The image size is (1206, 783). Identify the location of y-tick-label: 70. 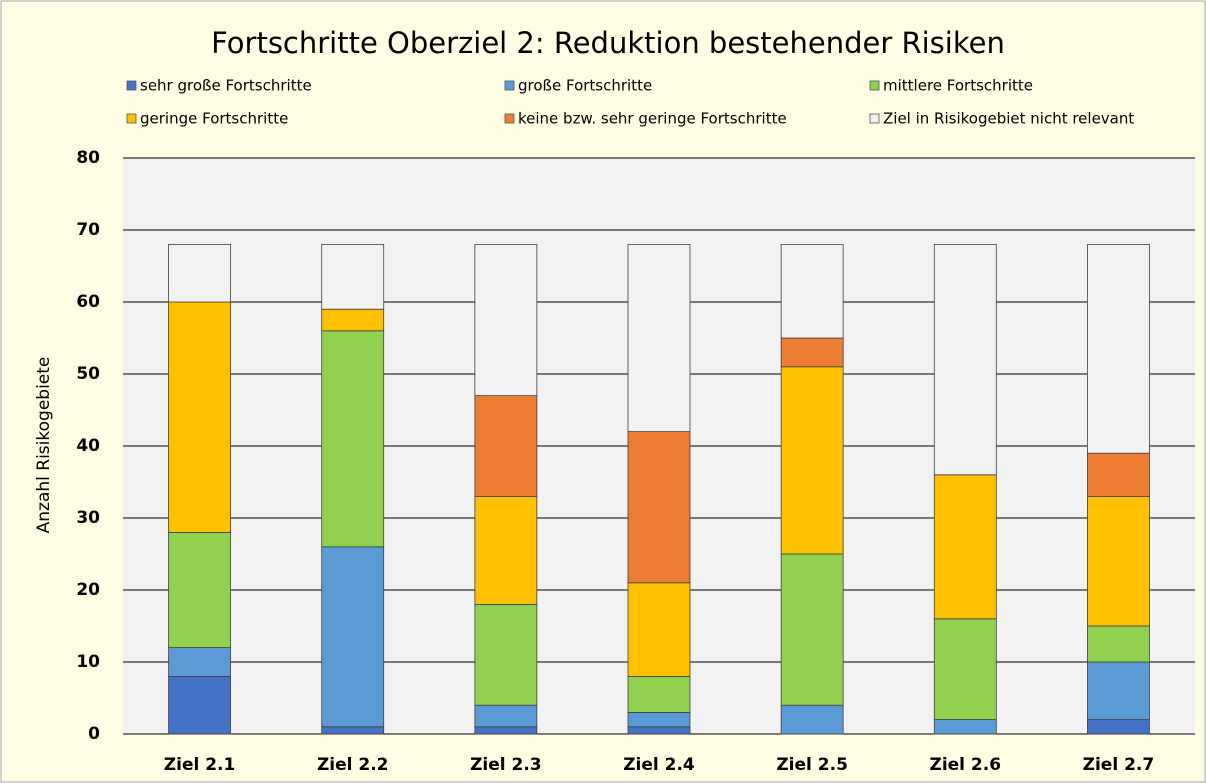
(88, 230).